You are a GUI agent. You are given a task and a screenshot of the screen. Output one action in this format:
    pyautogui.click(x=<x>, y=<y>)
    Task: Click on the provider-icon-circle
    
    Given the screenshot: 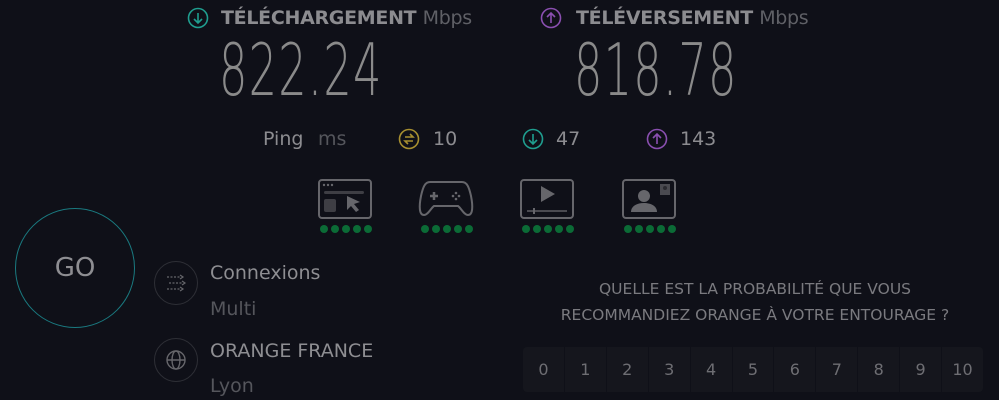 What is the action you would take?
    pyautogui.click(x=176, y=360)
    